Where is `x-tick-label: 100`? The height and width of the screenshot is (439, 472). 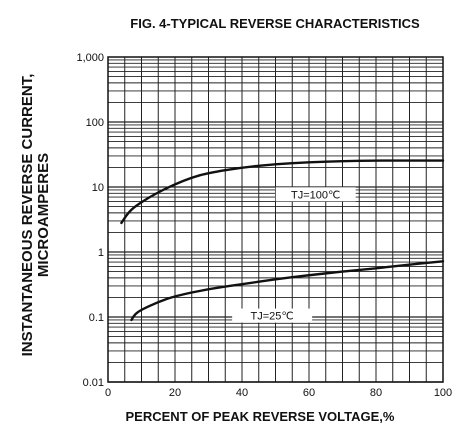
x-tick-label: 100 is located at coordinates (443, 393).